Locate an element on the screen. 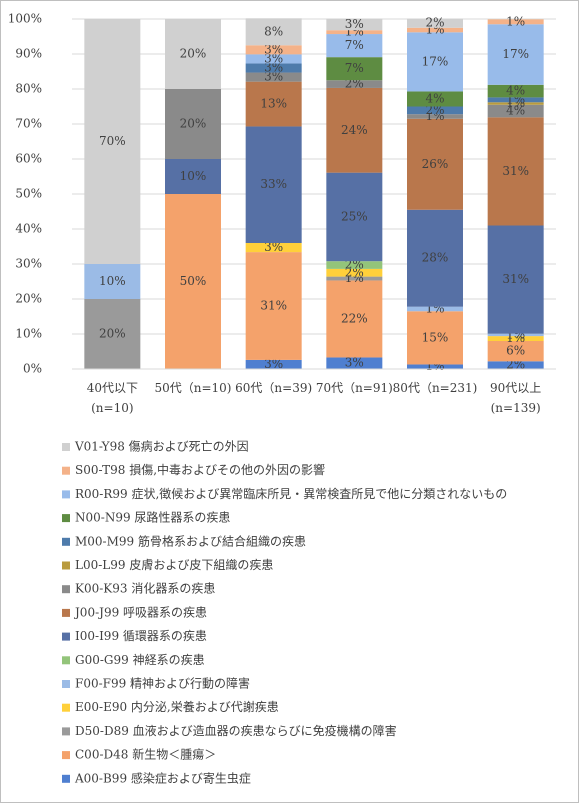  x-tick-label: 80代（n=231) is located at coordinates (435, 388).